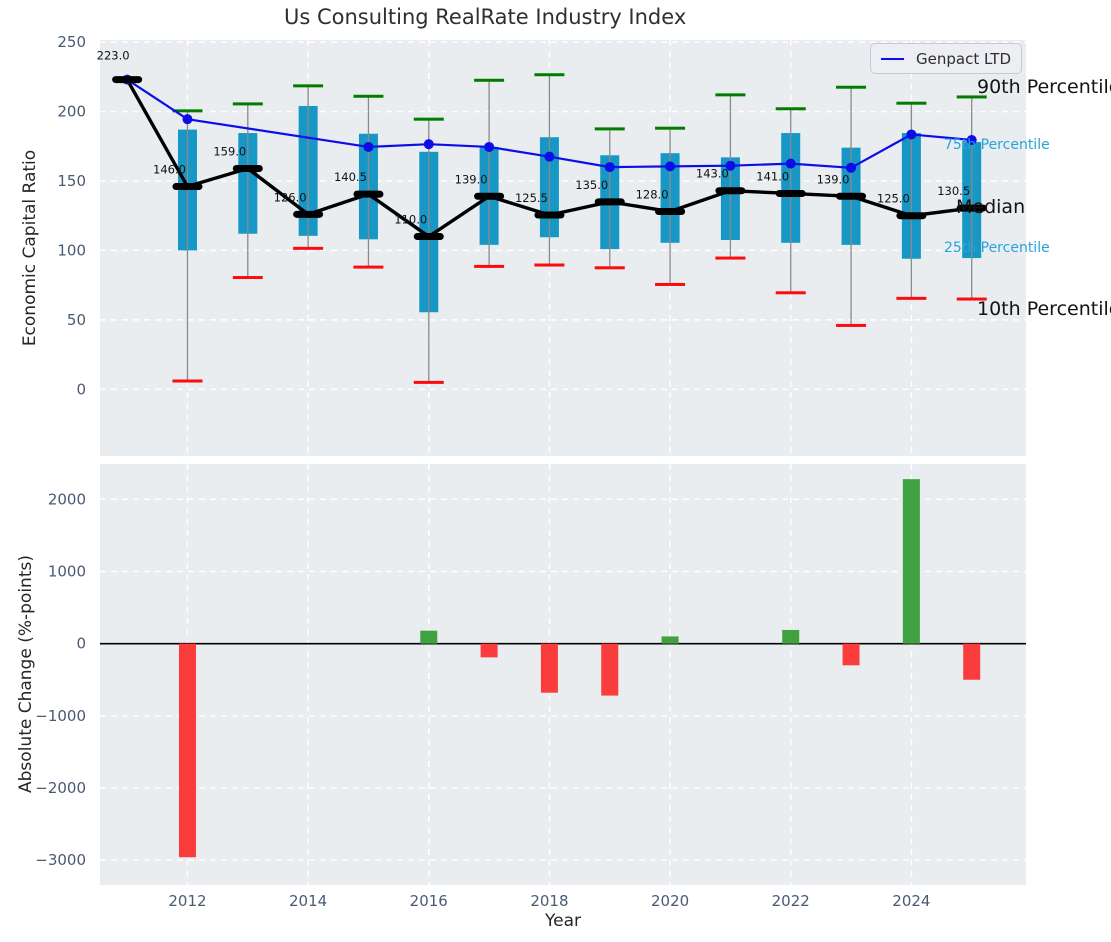 This screenshot has height=942, width=1111. What do you see at coordinates (71, 42) in the screenshot?
I see `top-y-tick-label: 250` at bounding box center [71, 42].